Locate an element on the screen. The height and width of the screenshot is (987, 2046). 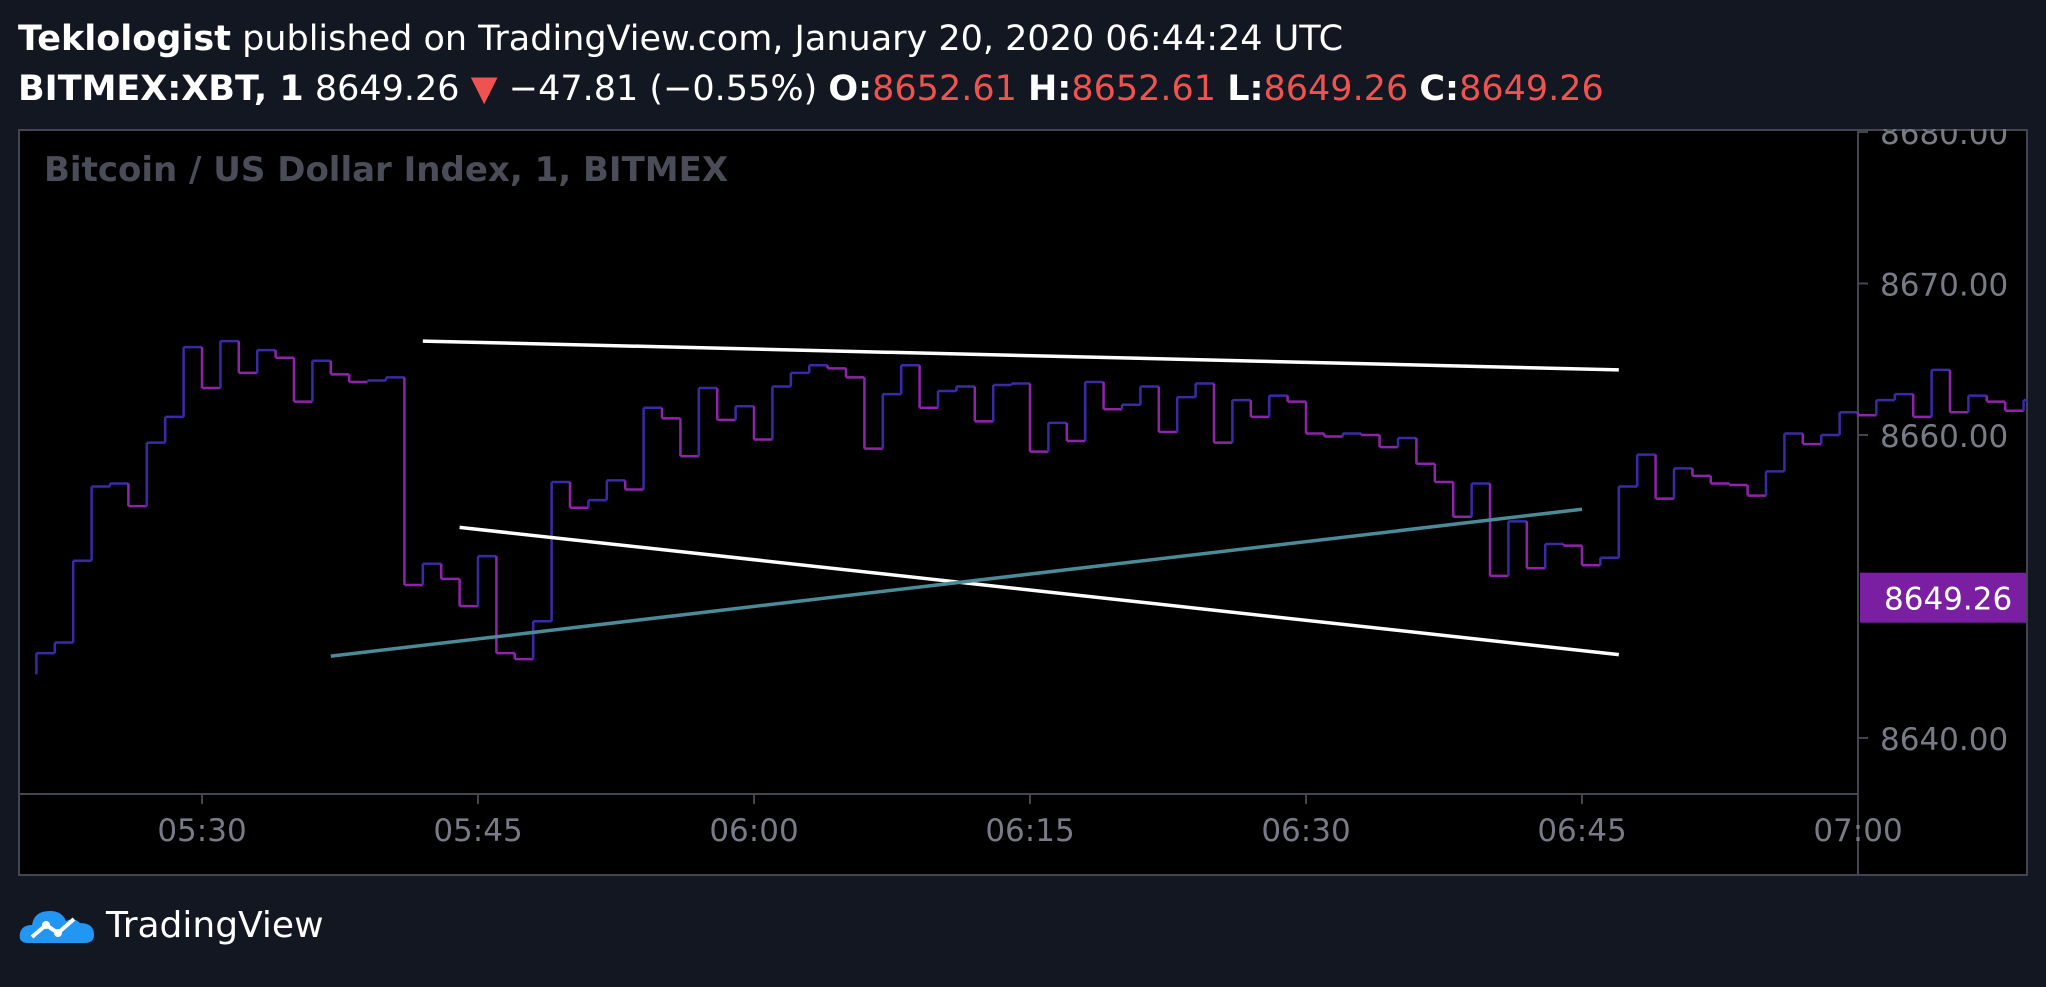
last-price: 8649.26 is located at coordinates (387, 89).